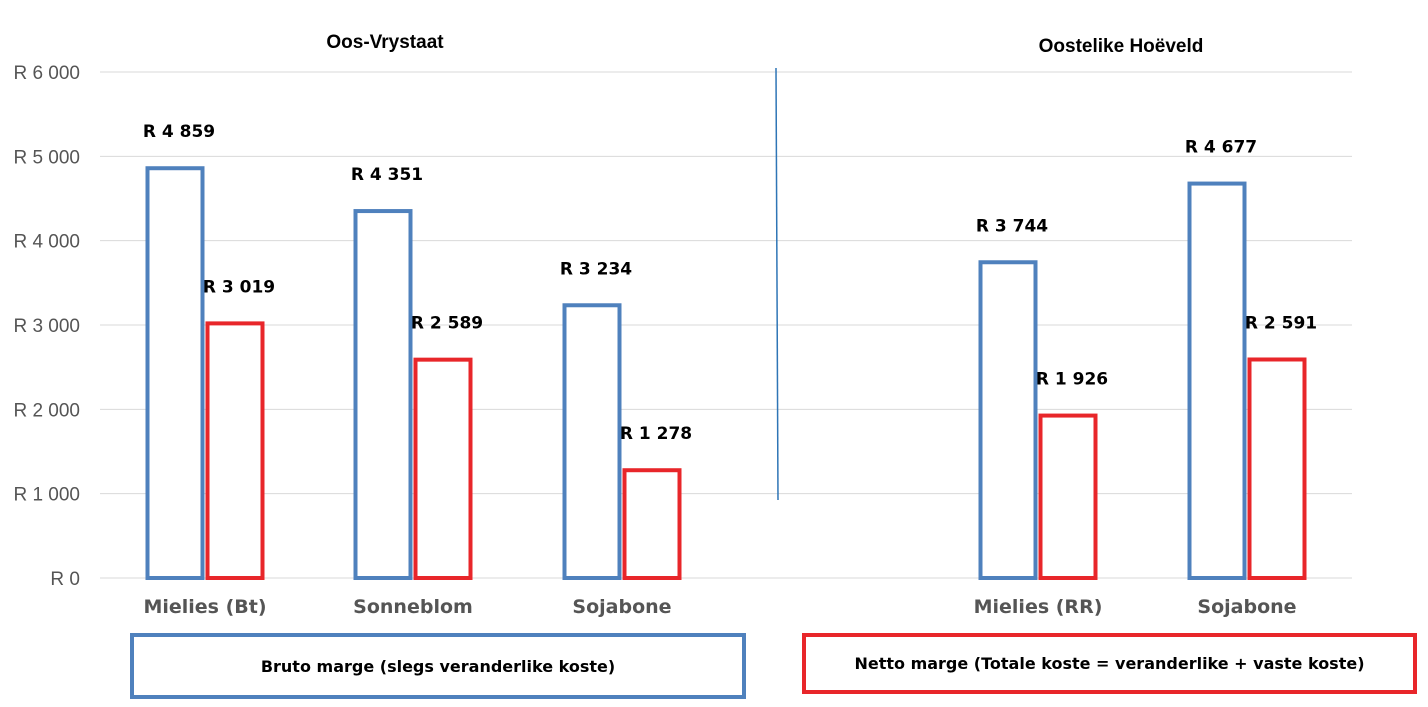 The height and width of the screenshot is (707, 1428). Describe the element at coordinates (46, 495) in the screenshot. I see `y-tick-label: R 1 000` at that location.